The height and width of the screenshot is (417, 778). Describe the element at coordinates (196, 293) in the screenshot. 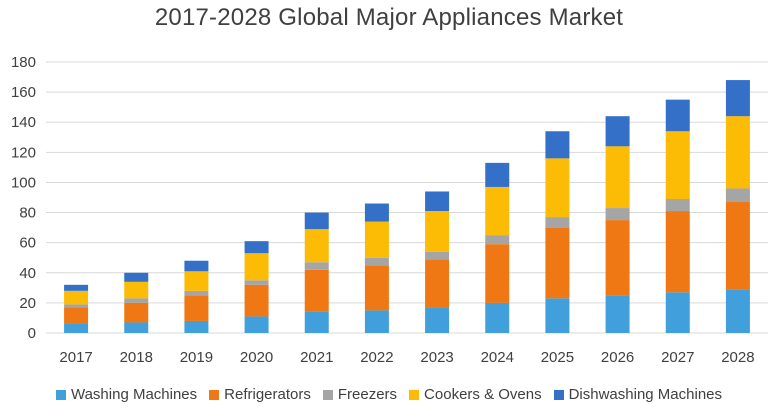

I see `bar-segment-freezers-2019` at that location.